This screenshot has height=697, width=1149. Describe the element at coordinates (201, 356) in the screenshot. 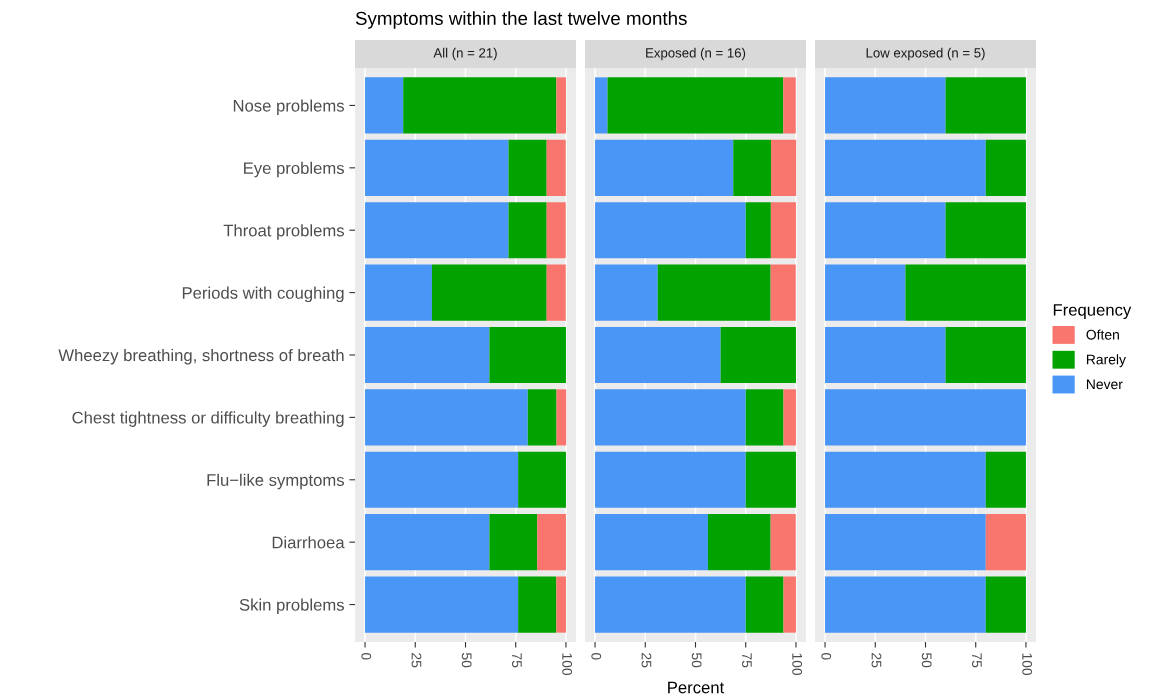

I see `y-tick-label: Wheezy breathing, shortness of breath` at that location.